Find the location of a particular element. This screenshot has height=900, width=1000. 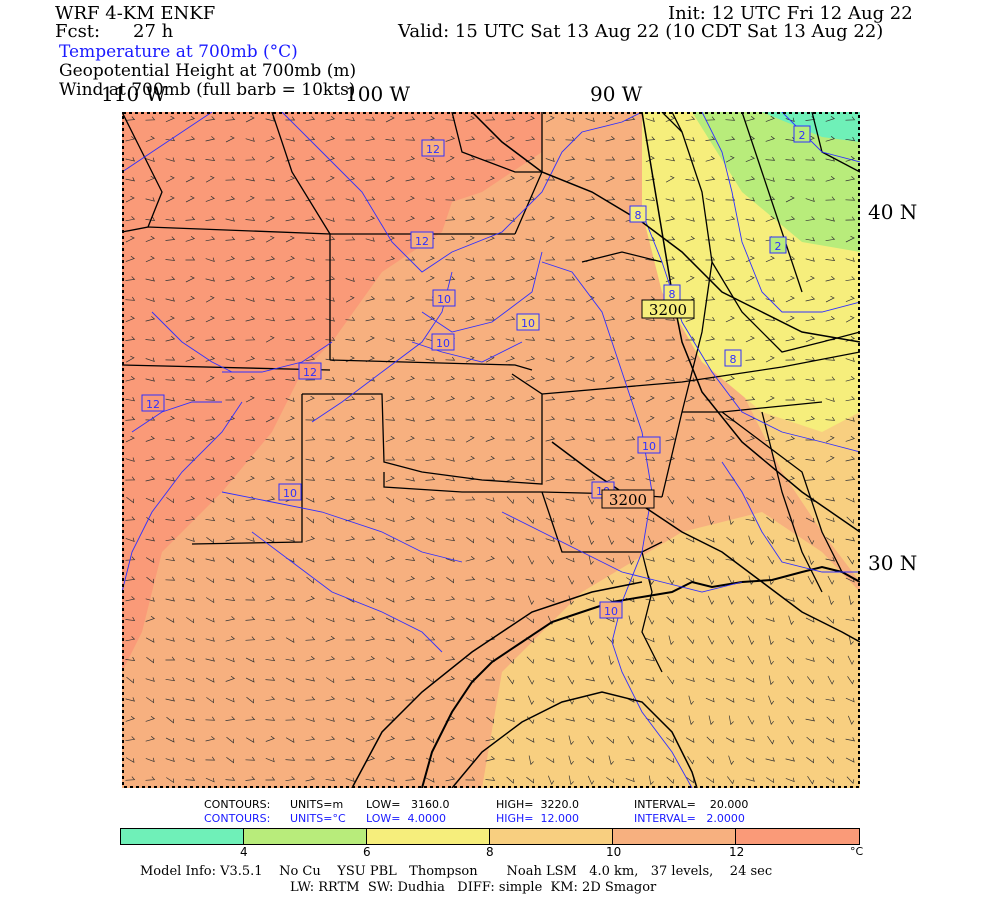

lon-label-110w: 110 W is located at coordinates (134, 94).